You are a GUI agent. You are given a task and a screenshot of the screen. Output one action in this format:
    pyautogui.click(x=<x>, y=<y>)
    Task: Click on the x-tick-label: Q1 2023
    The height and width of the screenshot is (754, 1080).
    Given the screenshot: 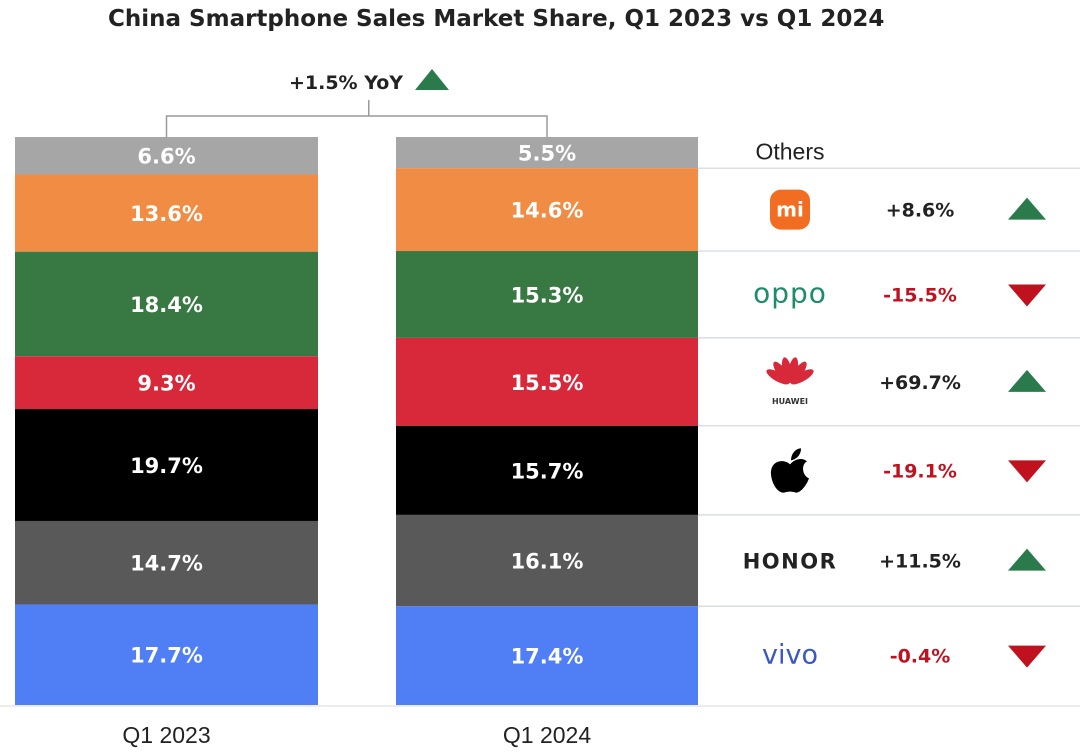 What is the action you would take?
    pyautogui.click(x=166, y=735)
    